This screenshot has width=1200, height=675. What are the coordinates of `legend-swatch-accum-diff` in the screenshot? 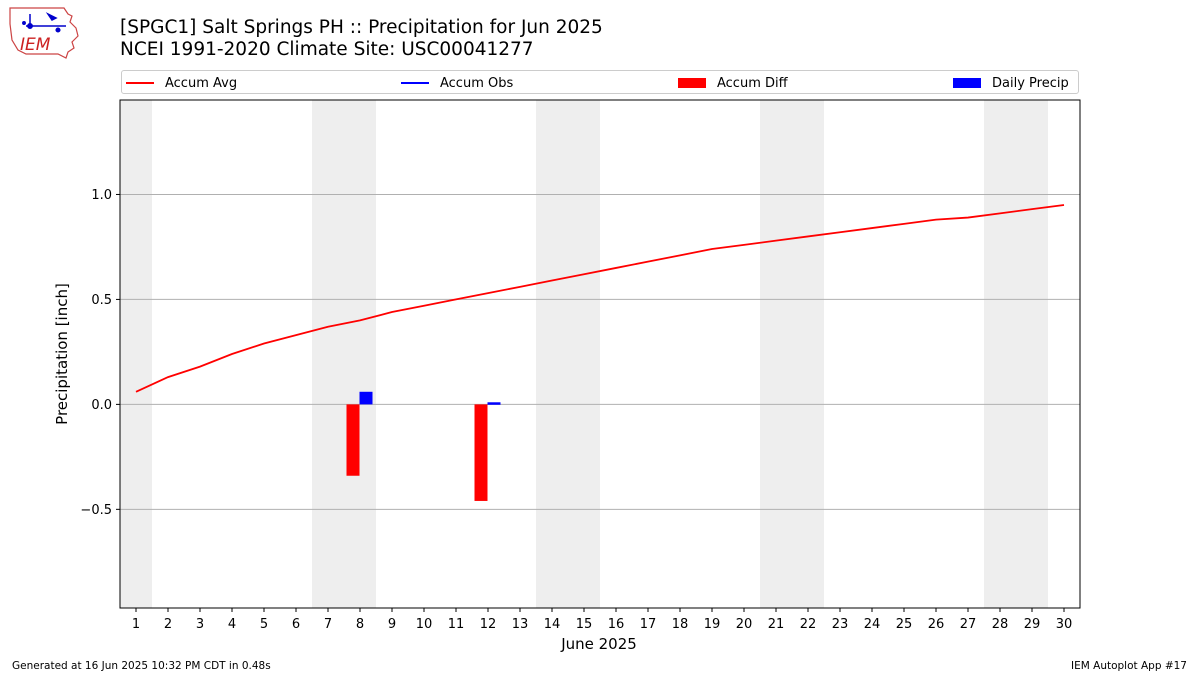 It's located at (692, 83).